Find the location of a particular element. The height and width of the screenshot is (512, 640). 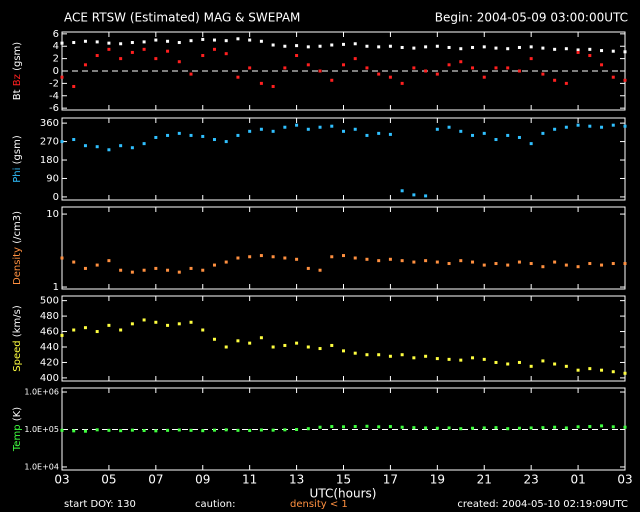

x-tick-label: 17 is located at coordinates (390, 480).